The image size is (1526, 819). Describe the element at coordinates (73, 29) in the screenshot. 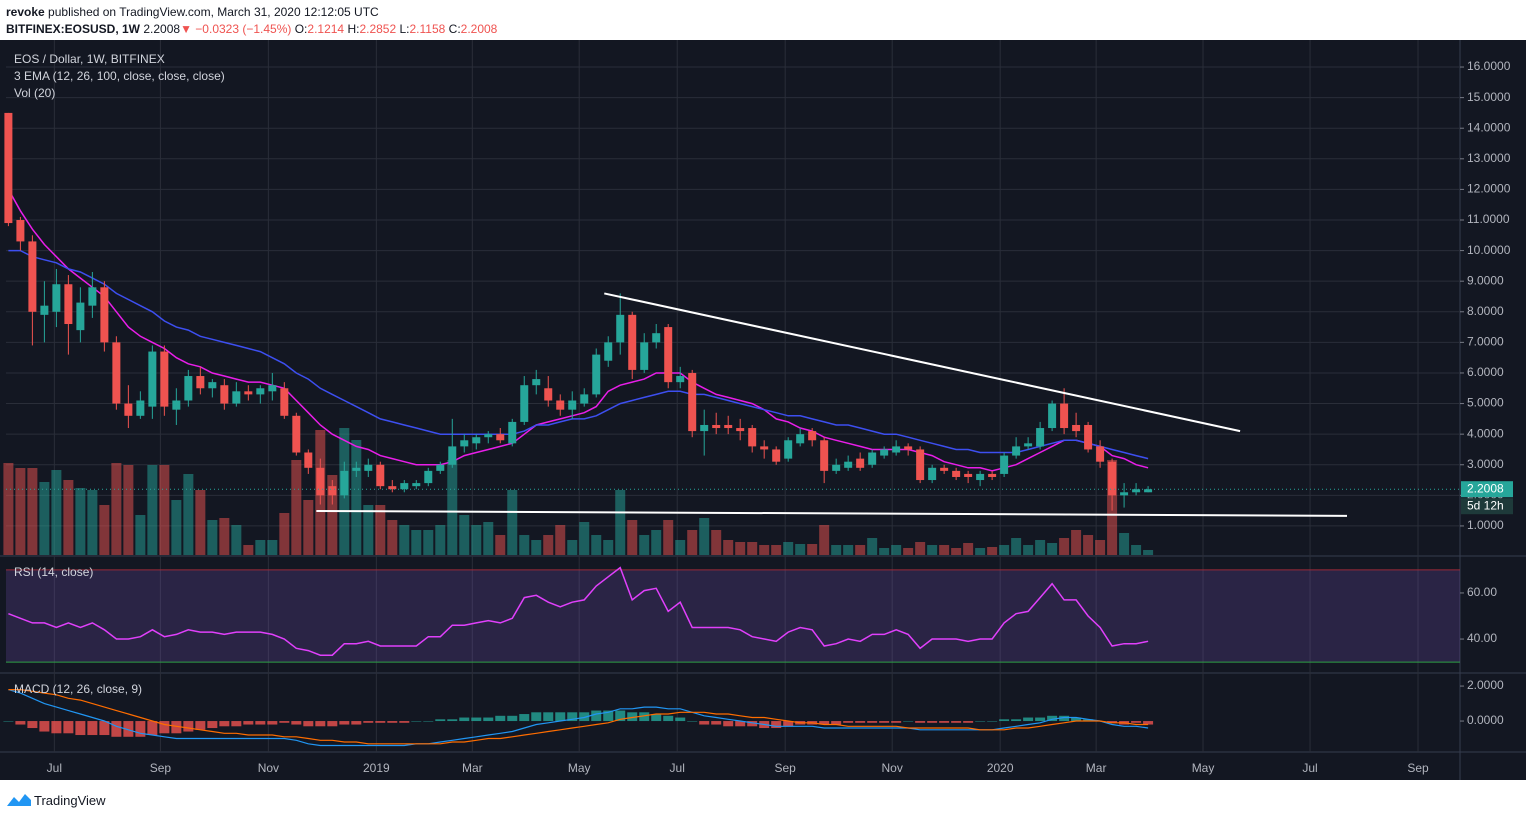

I see `symbol: BITFINEX:EOSUSD, 1W` at that location.